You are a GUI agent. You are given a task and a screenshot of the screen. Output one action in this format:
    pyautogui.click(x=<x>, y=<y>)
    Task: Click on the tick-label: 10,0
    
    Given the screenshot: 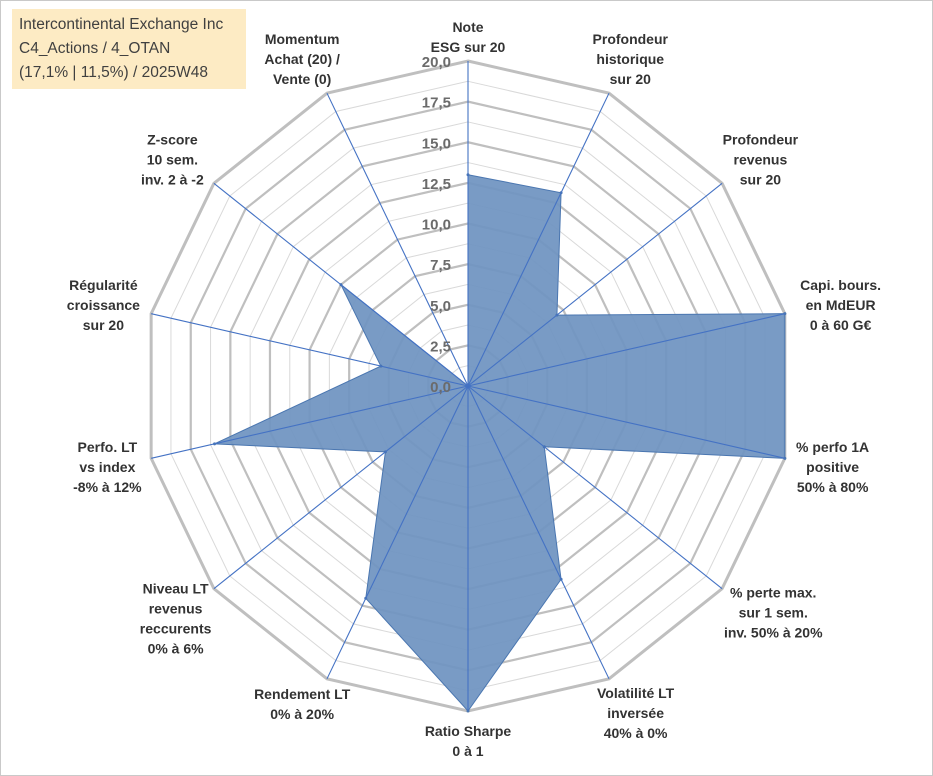 What is the action you would take?
    pyautogui.click(x=436, y=225)
    